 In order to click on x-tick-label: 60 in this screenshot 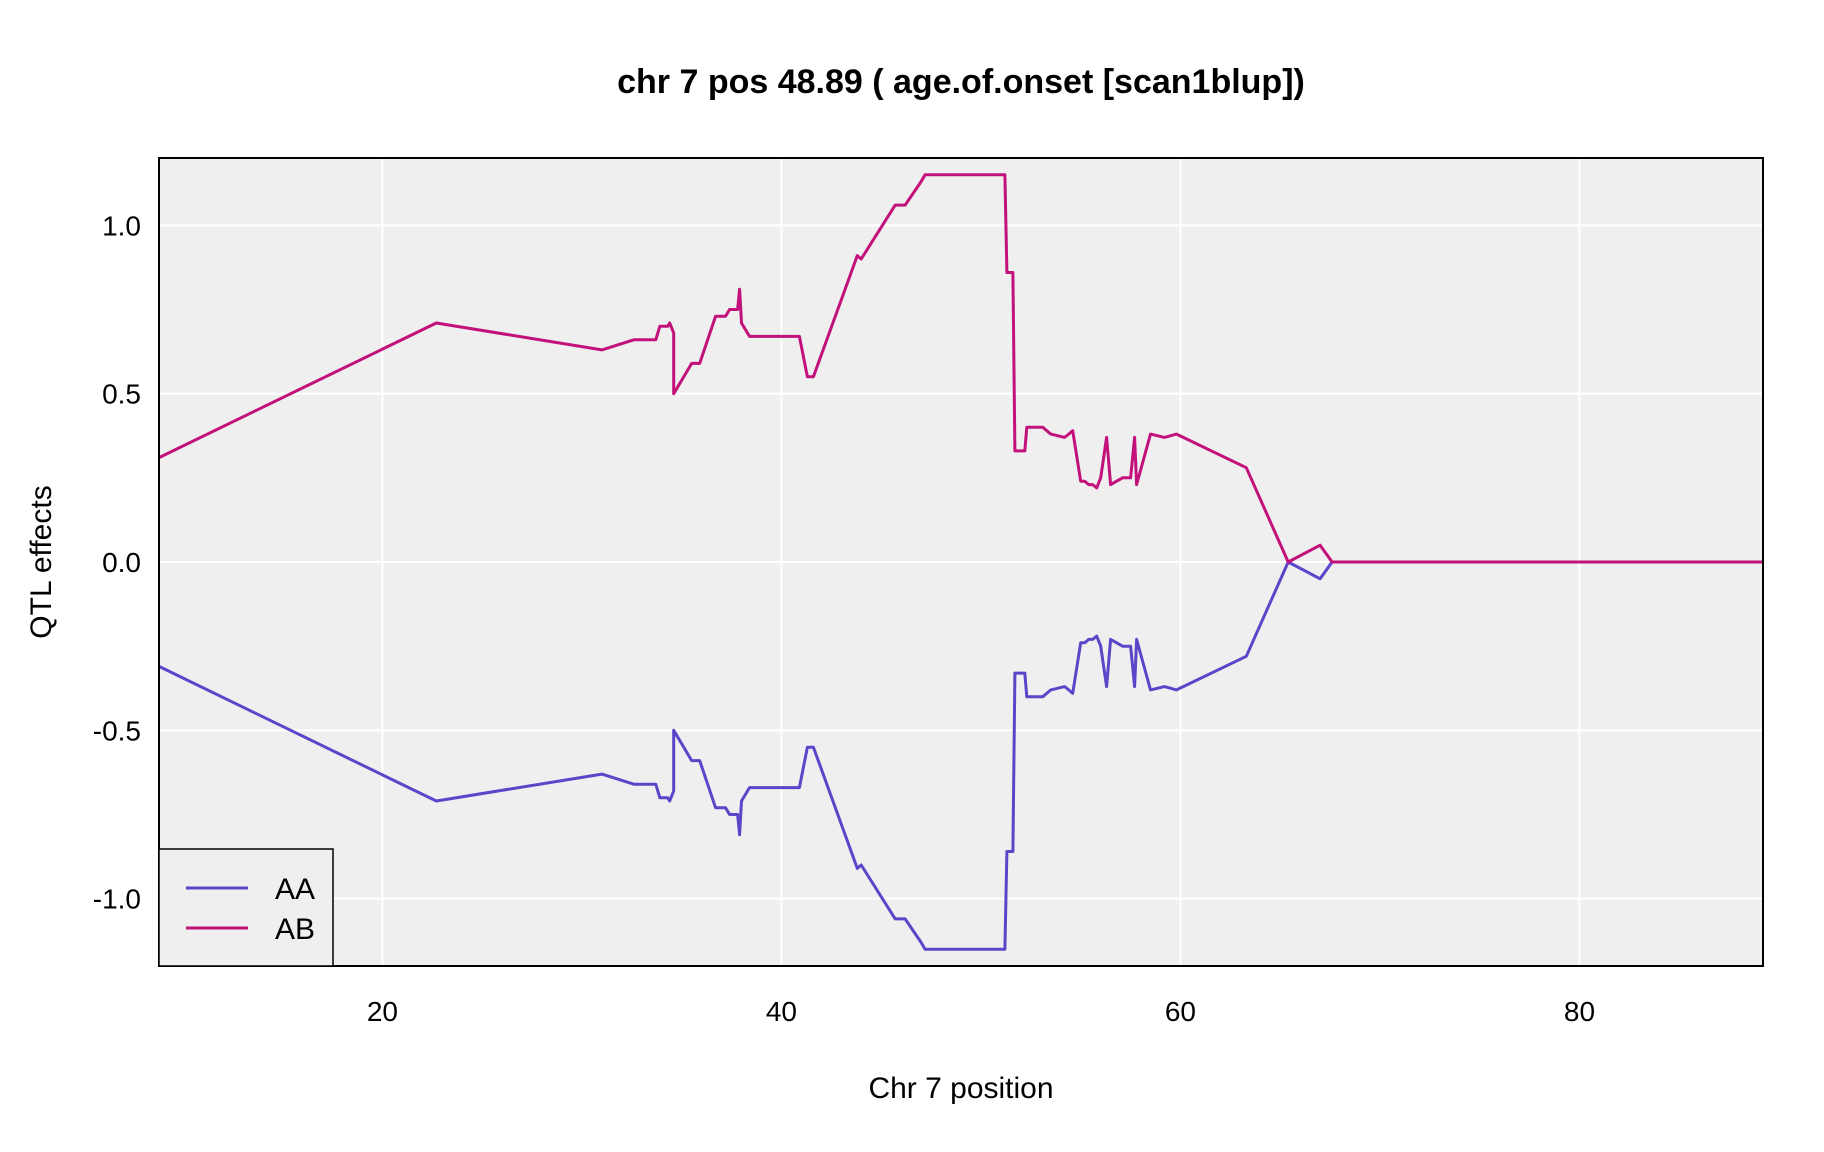, I will do `click(1180, 1011)`.